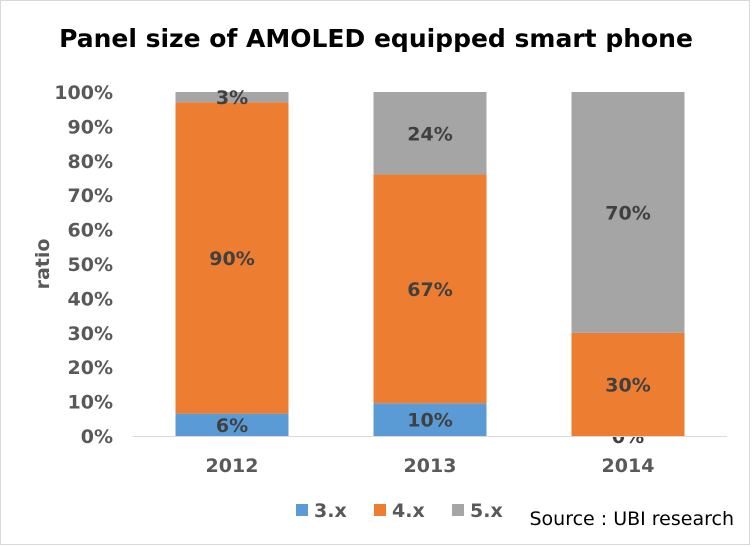 The image size is (752, 547). What do you see at coordinates (631, 519) in the screenshot?
I see `source-note: Source : UBI research` at bounding box center [631, 519].